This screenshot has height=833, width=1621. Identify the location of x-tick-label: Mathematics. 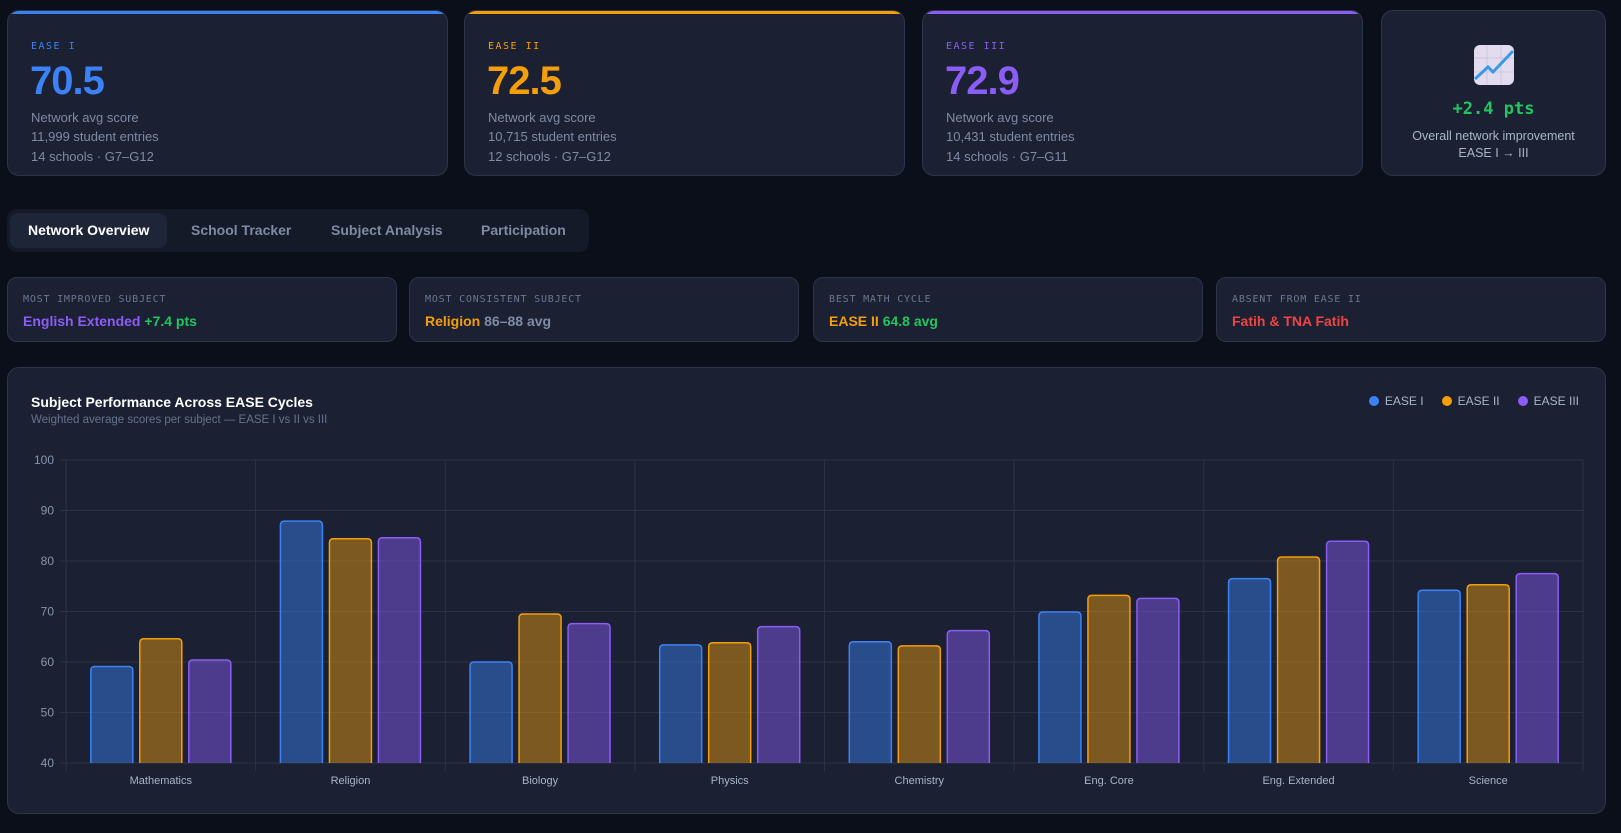
(161, 781).